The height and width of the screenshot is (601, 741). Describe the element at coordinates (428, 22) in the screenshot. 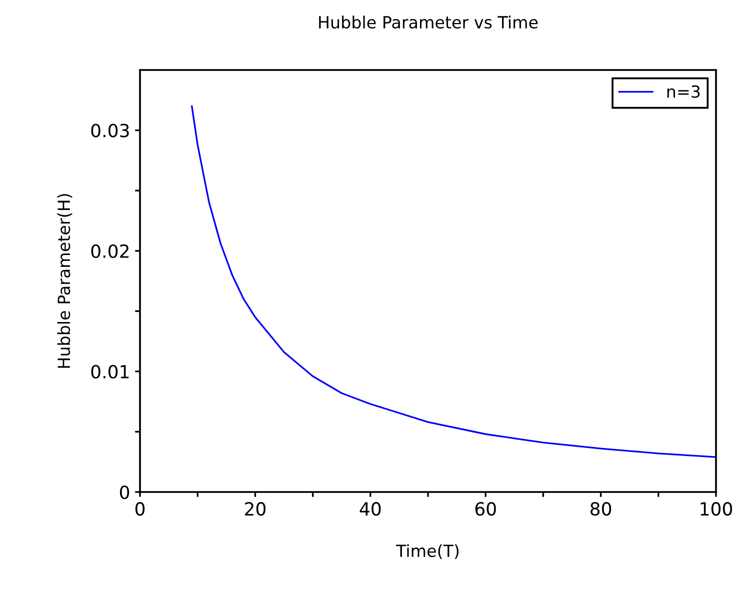

I see `chart-title: Hubble Parameter vs Time` at that location.